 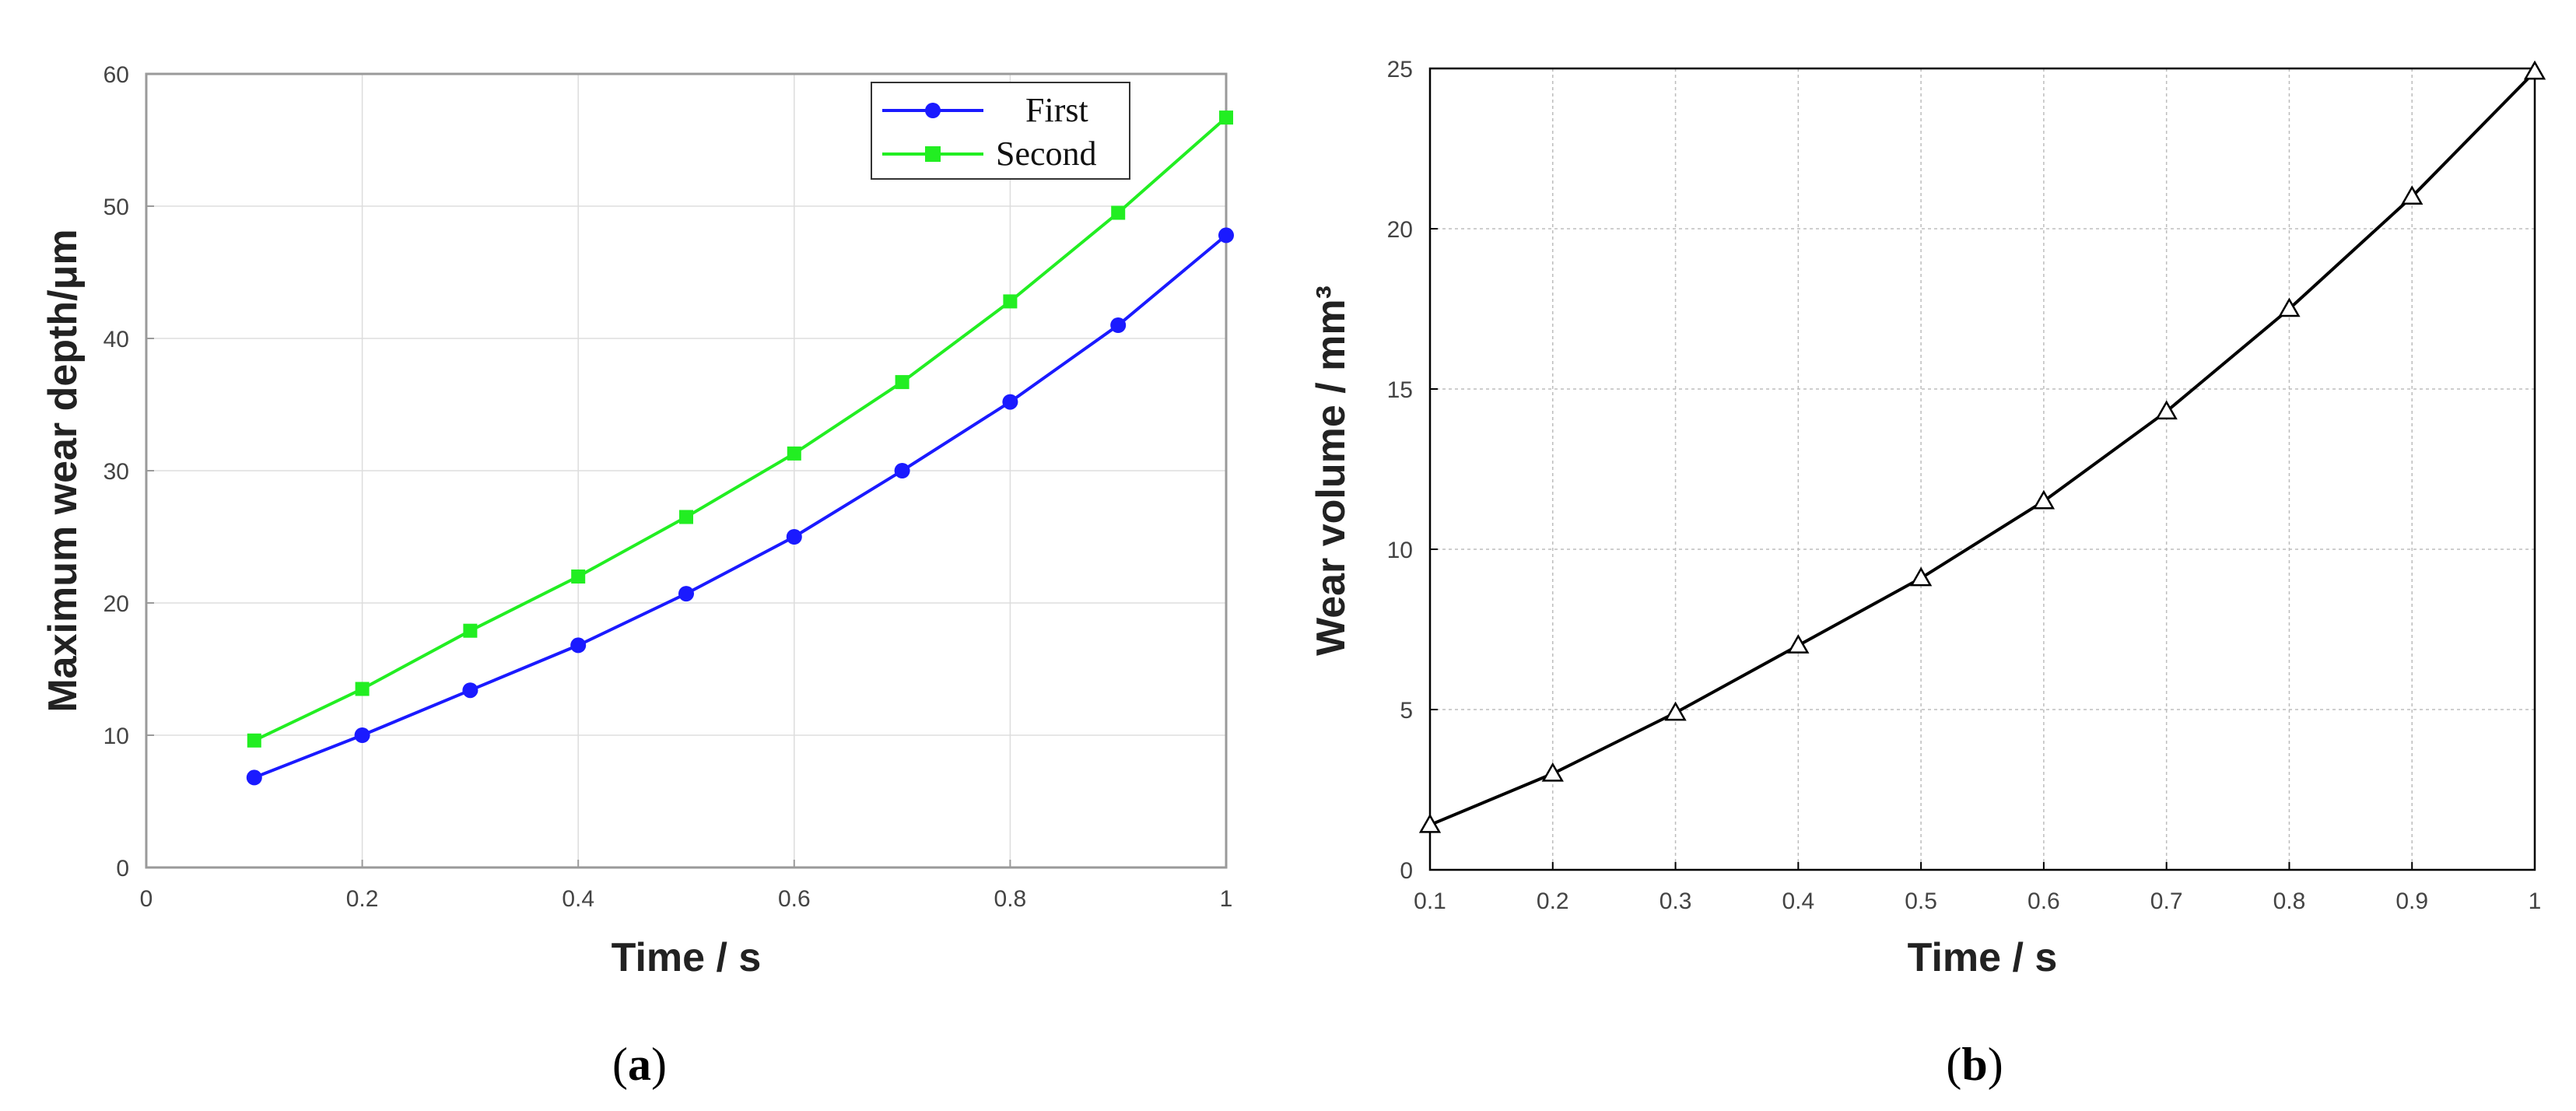 I want to click on panel-b-x-axis-label: Time / s, so click(x=1983, y=957).